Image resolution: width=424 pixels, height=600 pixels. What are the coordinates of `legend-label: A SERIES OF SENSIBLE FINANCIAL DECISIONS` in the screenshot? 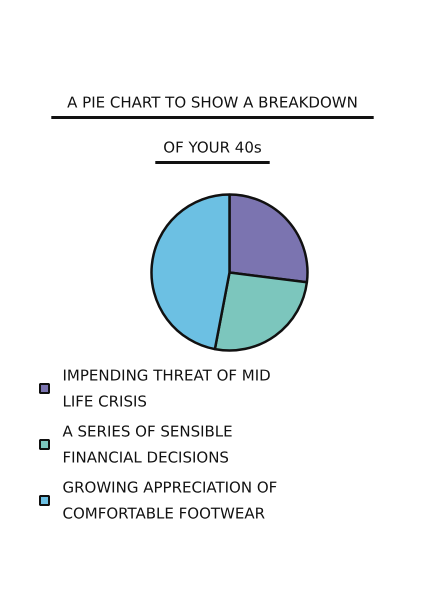 It's located at (147, 444).